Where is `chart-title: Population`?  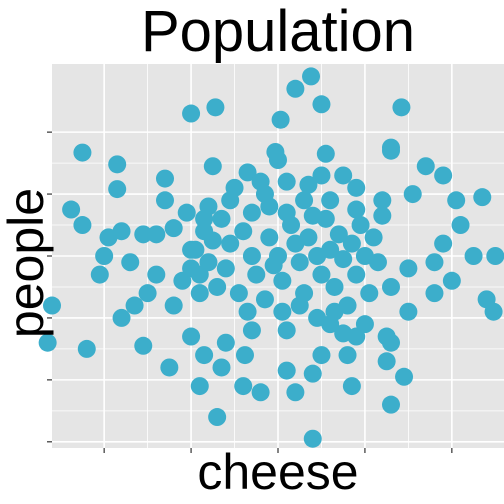 chart-title: Population is located at coordinates (278, 32).